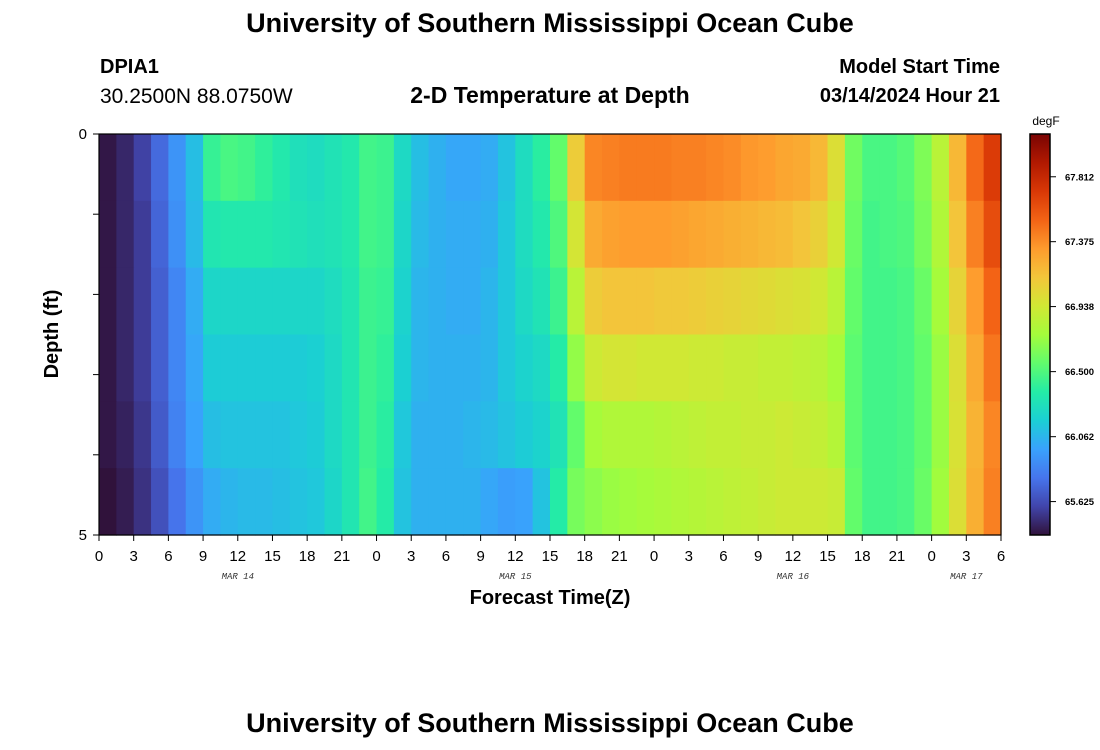 Image resolution: width=1100 pixels, height=750 pixels. What do you see at coordinates (1040, 334) in the screenshot?
I see `colorbar-ramp` at bounding box center [1040, 334].